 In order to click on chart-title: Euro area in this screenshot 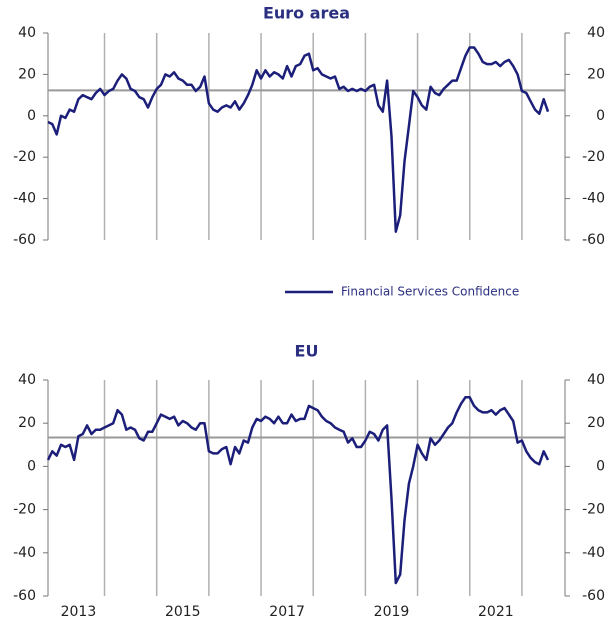, I will do `click(306, 13)`.